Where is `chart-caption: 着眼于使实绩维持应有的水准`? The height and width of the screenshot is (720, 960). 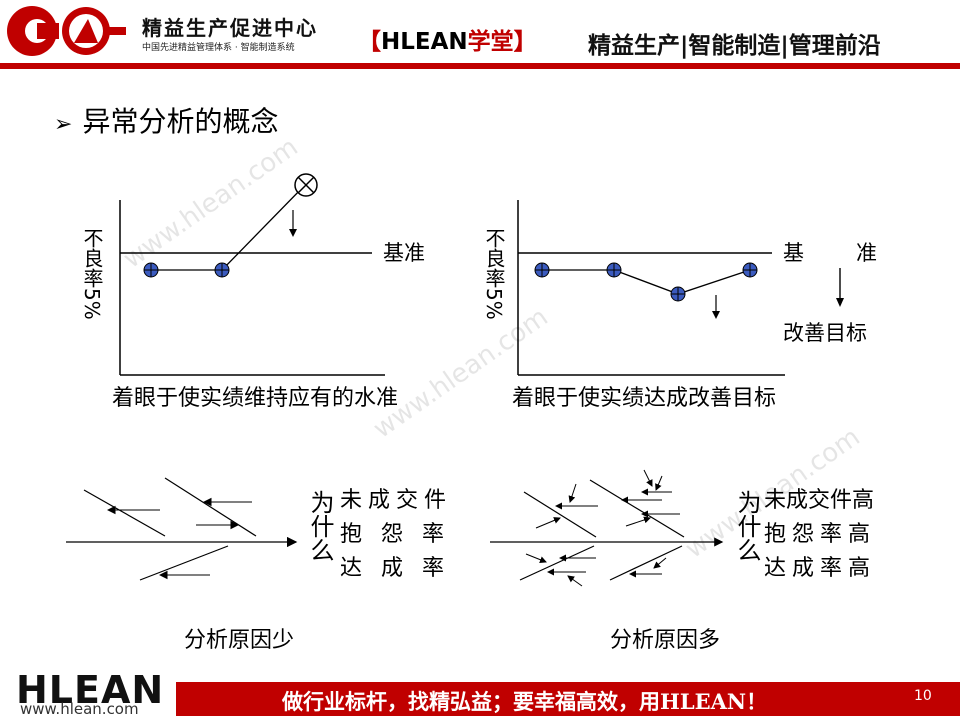 chart-caption: 着眼于使实绩维持应有的水准 is located at coordinates (255, 398).